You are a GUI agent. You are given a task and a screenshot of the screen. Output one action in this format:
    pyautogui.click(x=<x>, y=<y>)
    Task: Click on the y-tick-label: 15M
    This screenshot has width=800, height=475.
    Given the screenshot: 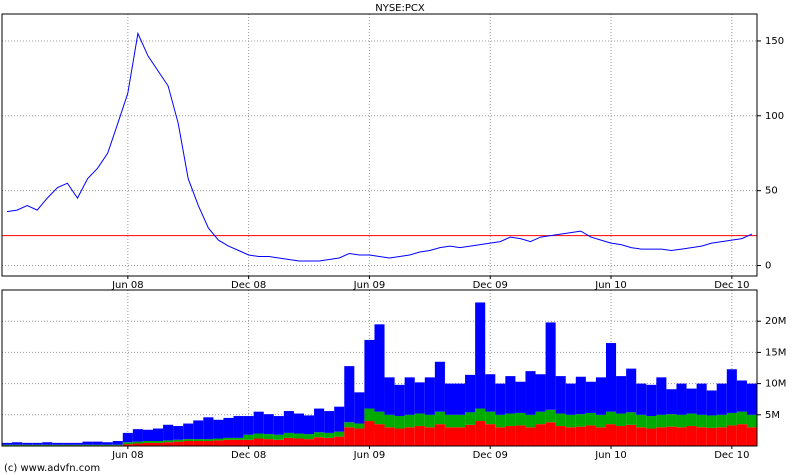 What is the action you would take?
    pyautogui.click(x=775, y=352)
    